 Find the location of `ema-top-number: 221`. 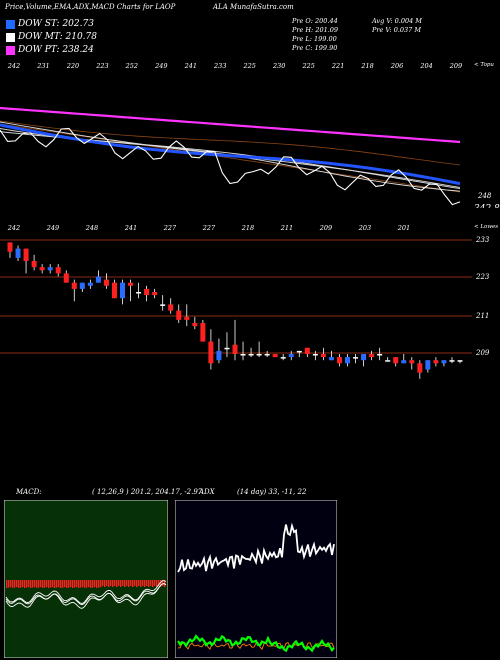

ema-top-number: 221 is located at coordinates (337, 66).